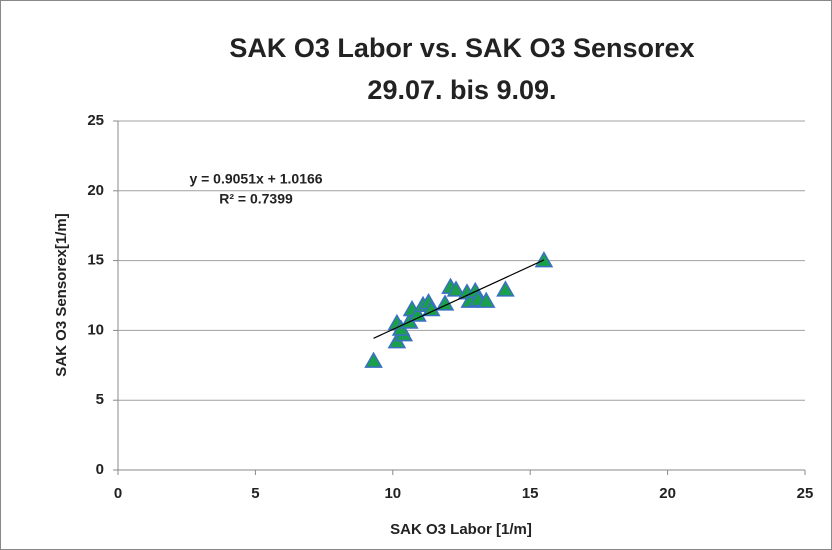 The height and width of the screenshot is (550, 832). What do you see at coordinates (95, 260) in the screenshot?
I see `y-tick-label: 15` at bounding box center [95, 260].